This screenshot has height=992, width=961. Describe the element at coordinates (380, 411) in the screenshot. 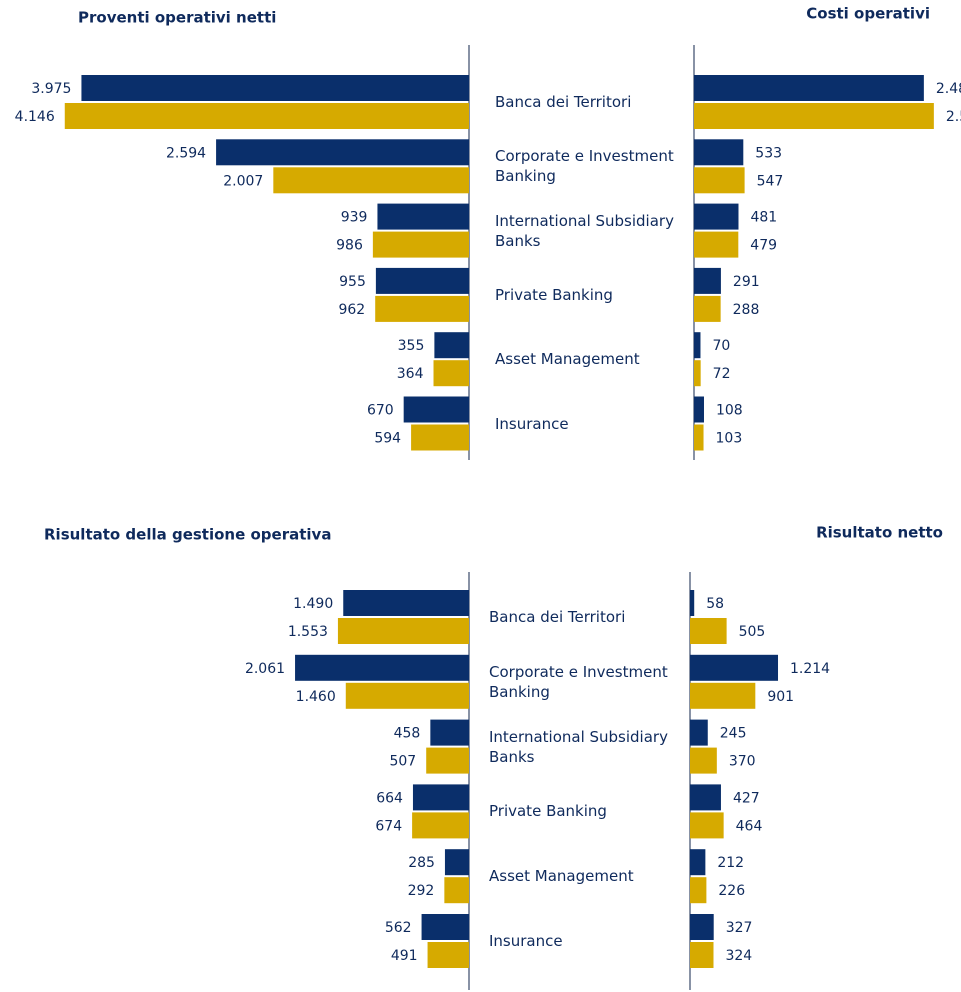

I see `value-label: 670` at that location.